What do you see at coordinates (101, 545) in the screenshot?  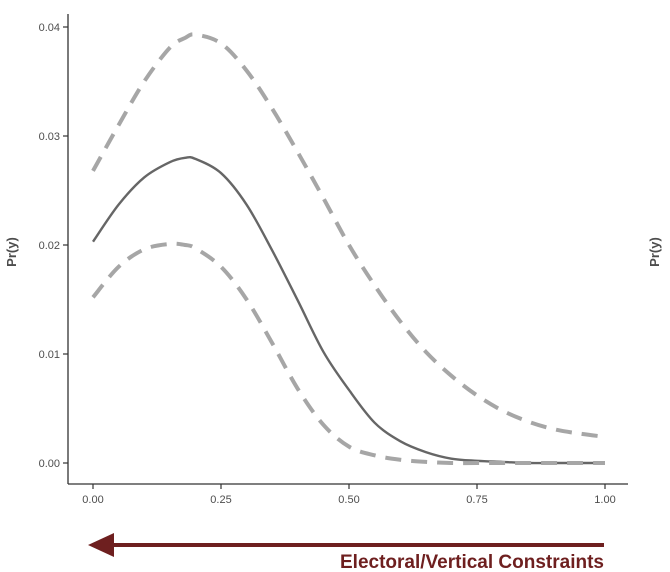 I see `annotation-arrow-head` at bounding box center [101, 545].